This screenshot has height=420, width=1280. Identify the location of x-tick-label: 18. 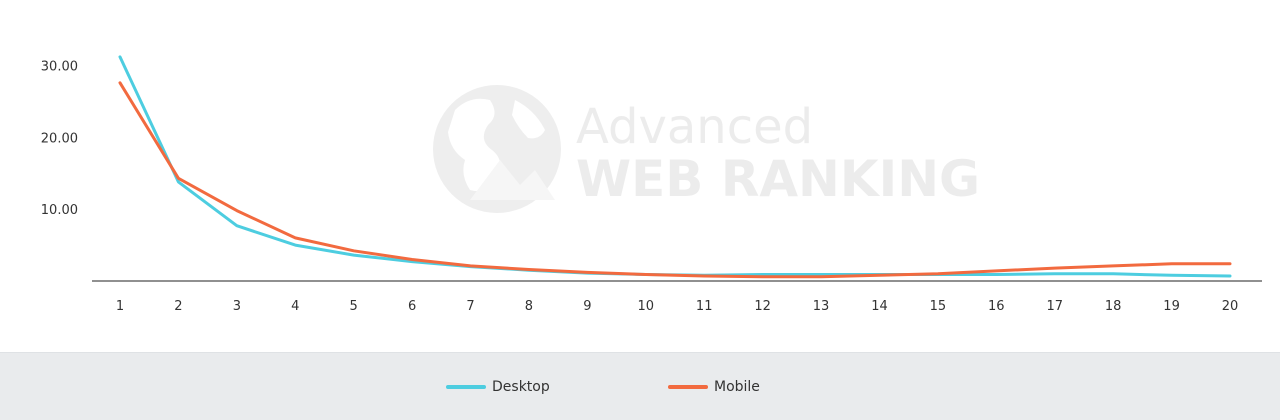
(1113, 306).